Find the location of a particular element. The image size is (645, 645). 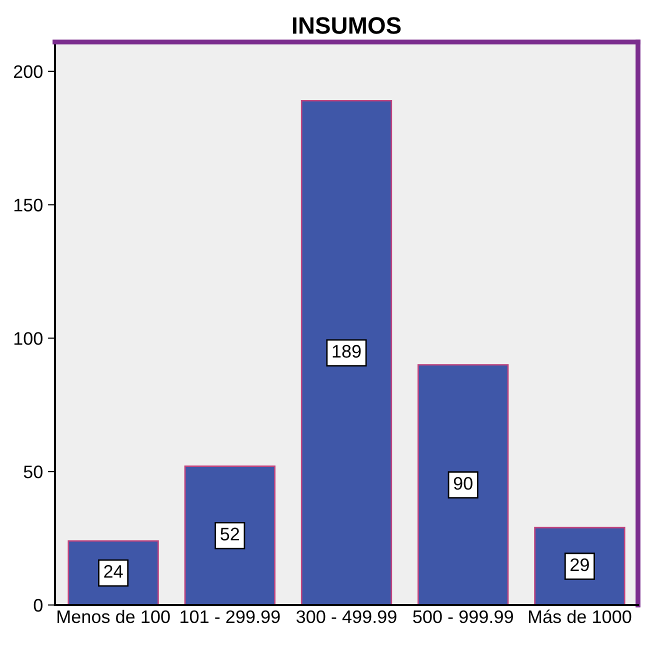

data-label: 24 is located at coordinates (113, 571).